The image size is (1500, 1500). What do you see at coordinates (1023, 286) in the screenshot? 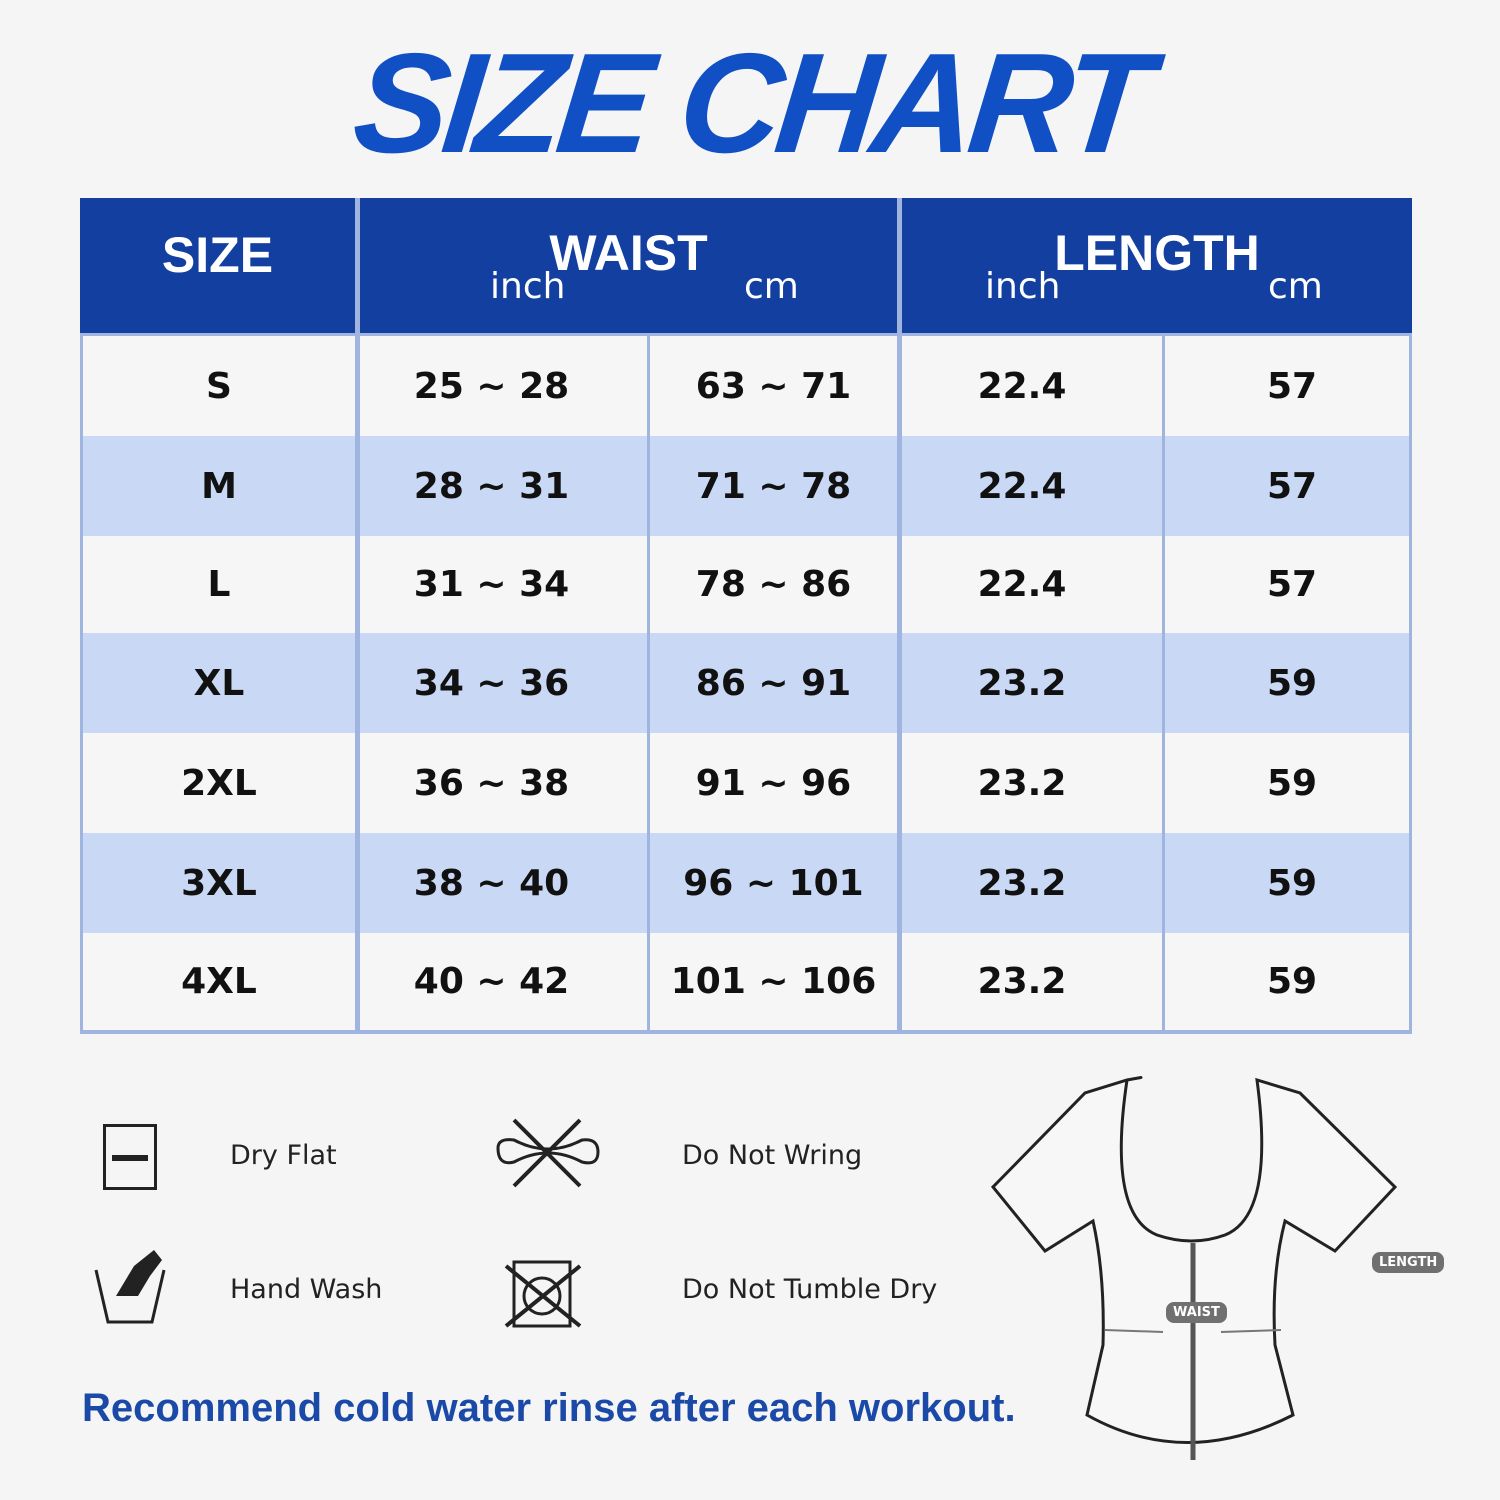
I see `header-length-inch: inch` at bounding box center [1023, 286].